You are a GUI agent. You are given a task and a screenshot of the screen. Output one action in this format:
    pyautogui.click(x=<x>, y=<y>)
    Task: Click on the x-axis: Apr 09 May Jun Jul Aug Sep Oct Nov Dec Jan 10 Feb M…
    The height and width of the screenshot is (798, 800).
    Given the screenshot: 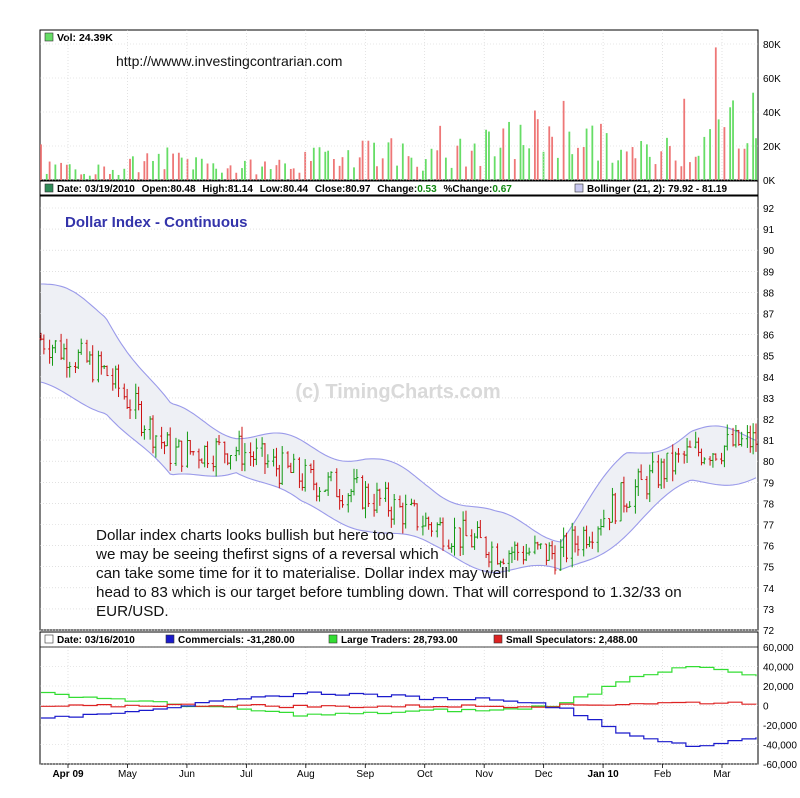 What is the action you would take?
    pyautogui.click(x=391, y=772)
    